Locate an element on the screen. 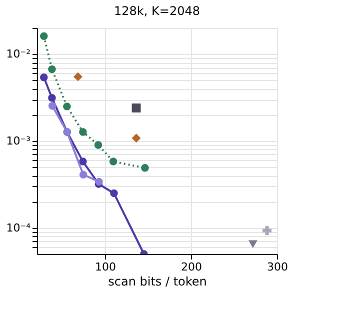  chart-title: 128k, K=2048 is located at coordinates (157, 11).